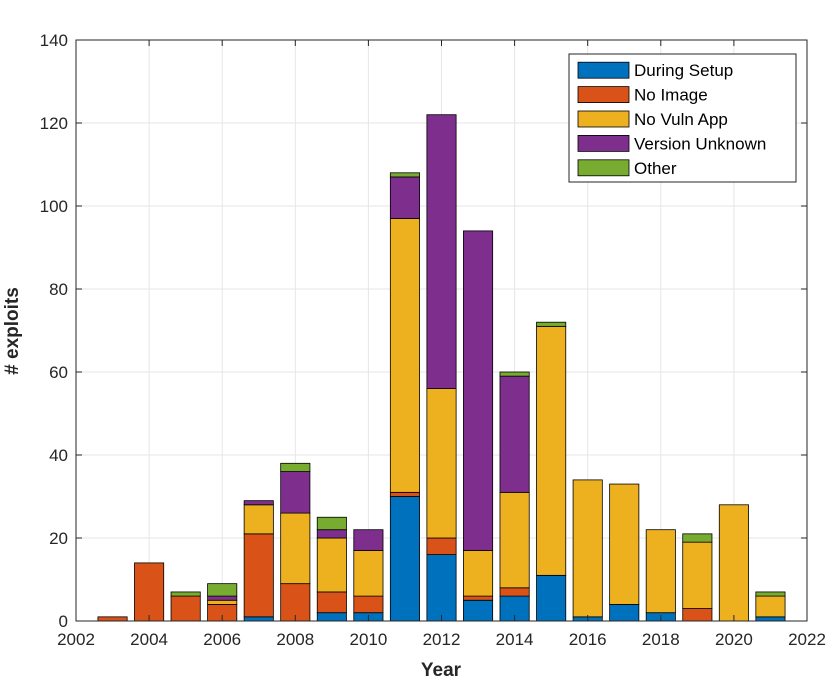 The height and width of the screenshot is (683, 830). I want to click on y-tick-label: 20, so click(58, 538).